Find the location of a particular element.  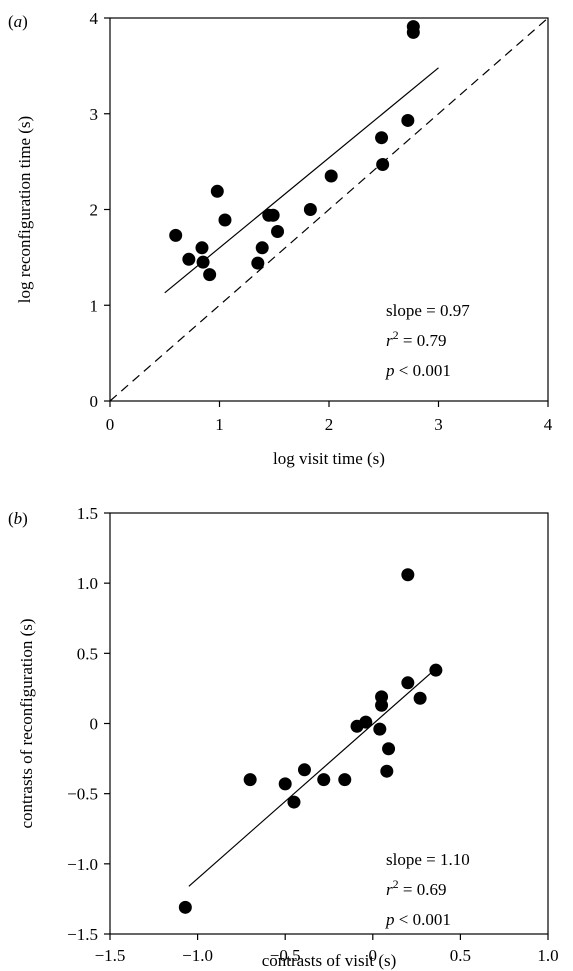

slope-annotation: slope = 1.10 is located at coordinates (428, 859).